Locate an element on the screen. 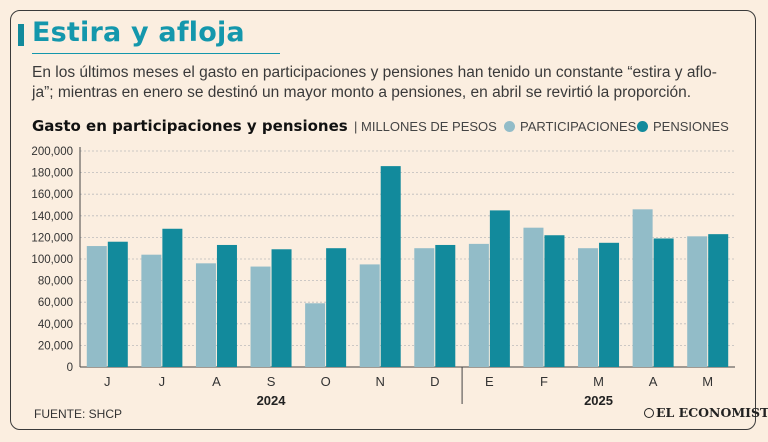  chart-unit: | MILLONES DE PESOS is located at coordinates (425, 126).